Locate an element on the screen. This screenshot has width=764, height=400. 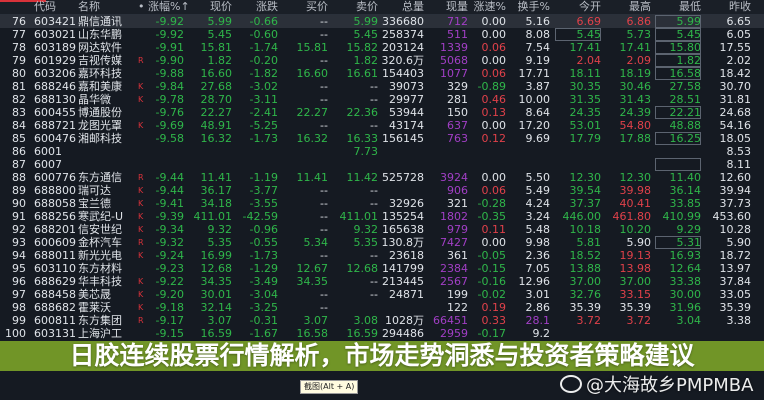
cell-code: 688011 is located at coordinates (55, 255).